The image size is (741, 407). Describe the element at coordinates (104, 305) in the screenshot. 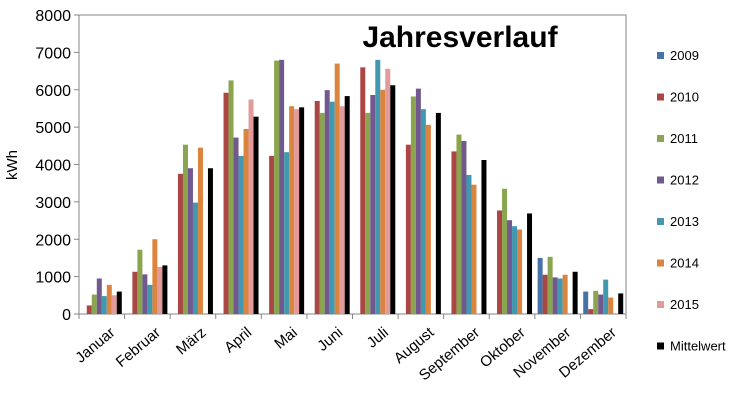

I see `bar-januar-2013` at that location.